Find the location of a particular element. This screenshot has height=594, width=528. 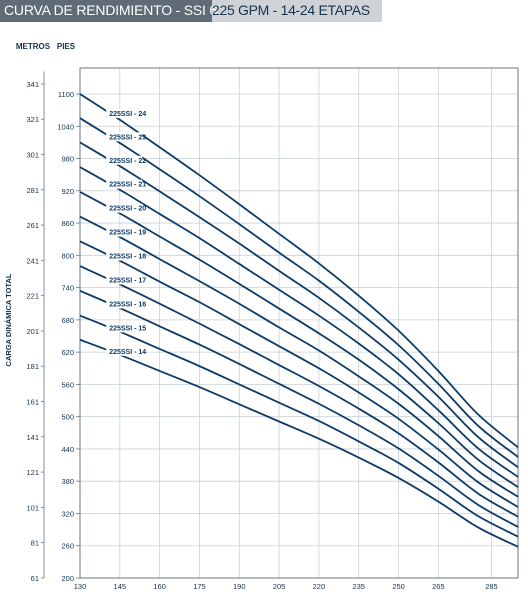

pies-tick-label: 620 is located at coordinates (67, 352).